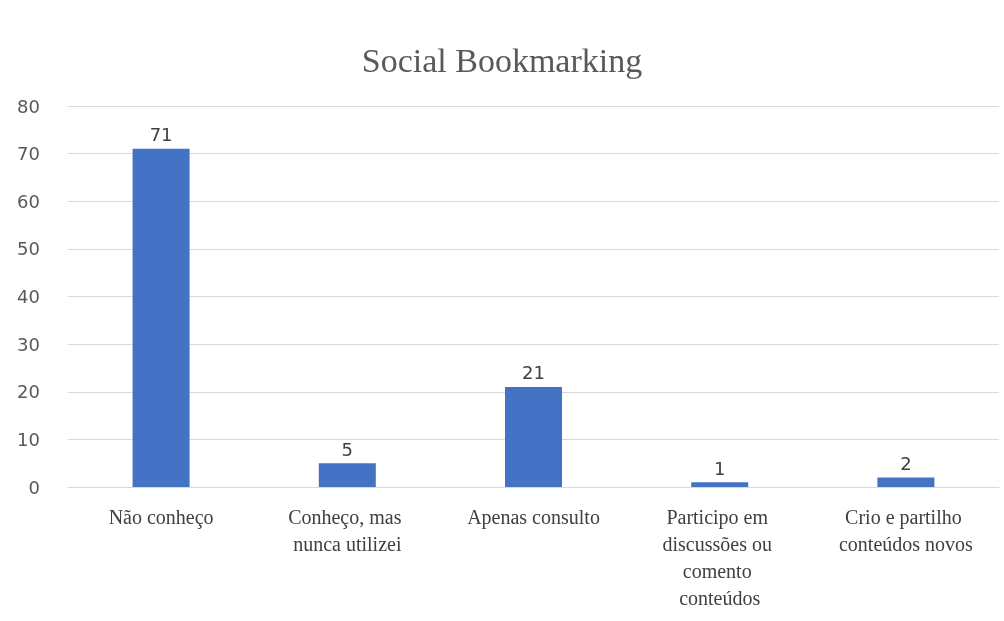 The width and height of the screenshot is (1004, 621). I want to click on y-tick-label: 60, so click(28, 201).